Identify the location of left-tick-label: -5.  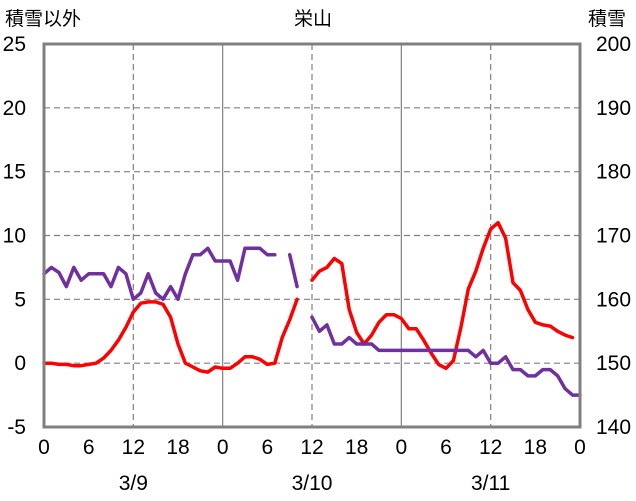
(16, 427).